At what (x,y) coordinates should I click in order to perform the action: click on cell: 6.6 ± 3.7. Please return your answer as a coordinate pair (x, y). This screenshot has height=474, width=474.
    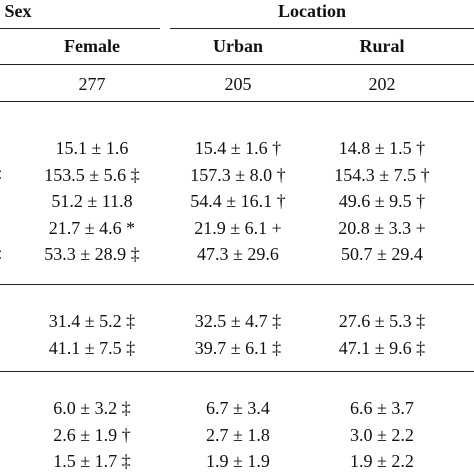
    Looking at the image, I should click on (382, 408).